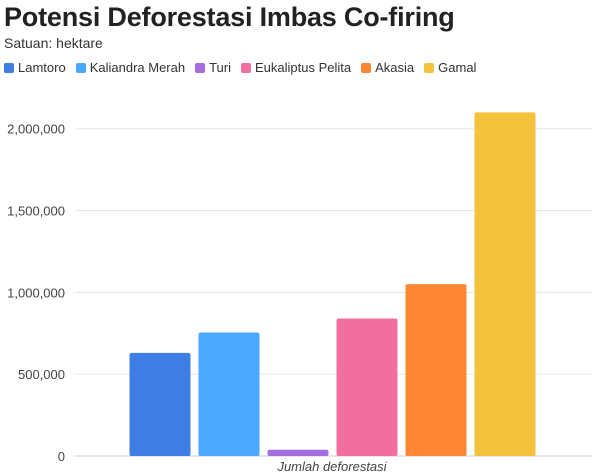 Image resolution: width=600 pixels, height=476 pixels. What do you see at coordinates (367, 387) in the screenshot?
I see `bar-eukaliptus-pelita` at bounding box center [367, 387].